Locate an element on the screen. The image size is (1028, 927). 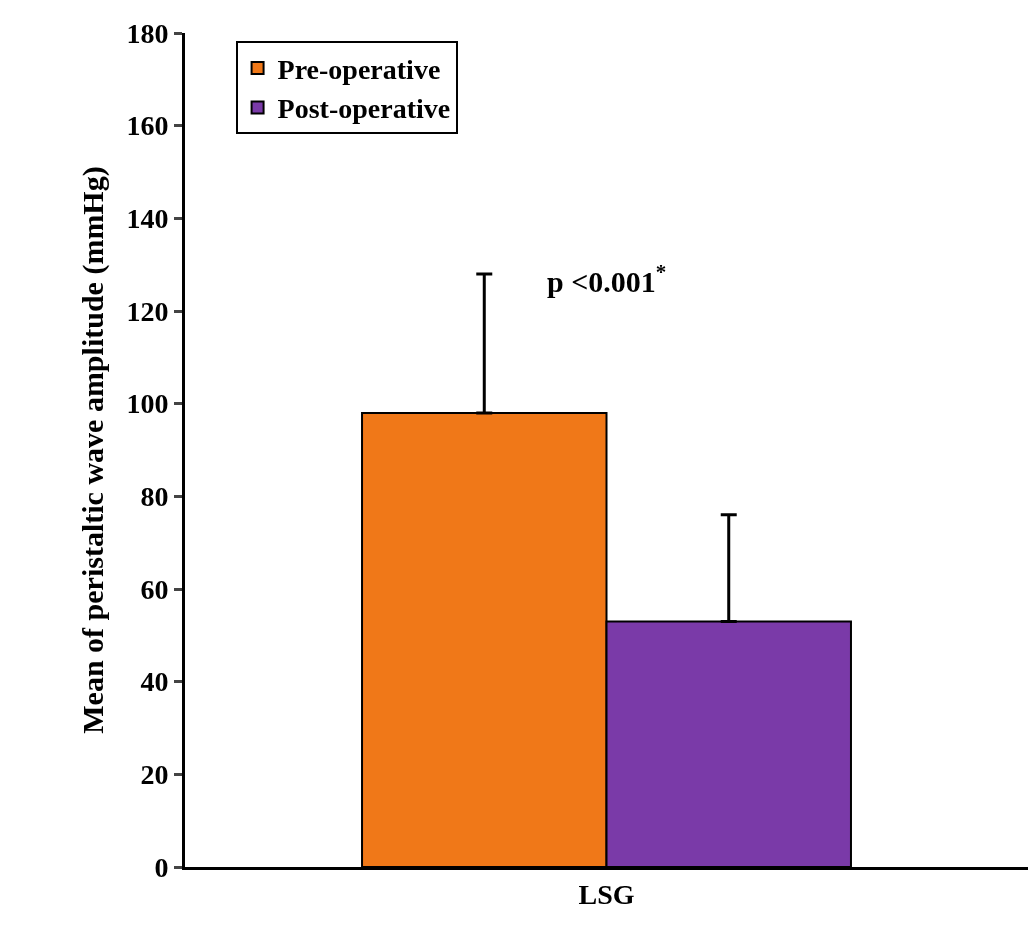
y-tick-label: 80 is located at coordinates (154, 497).